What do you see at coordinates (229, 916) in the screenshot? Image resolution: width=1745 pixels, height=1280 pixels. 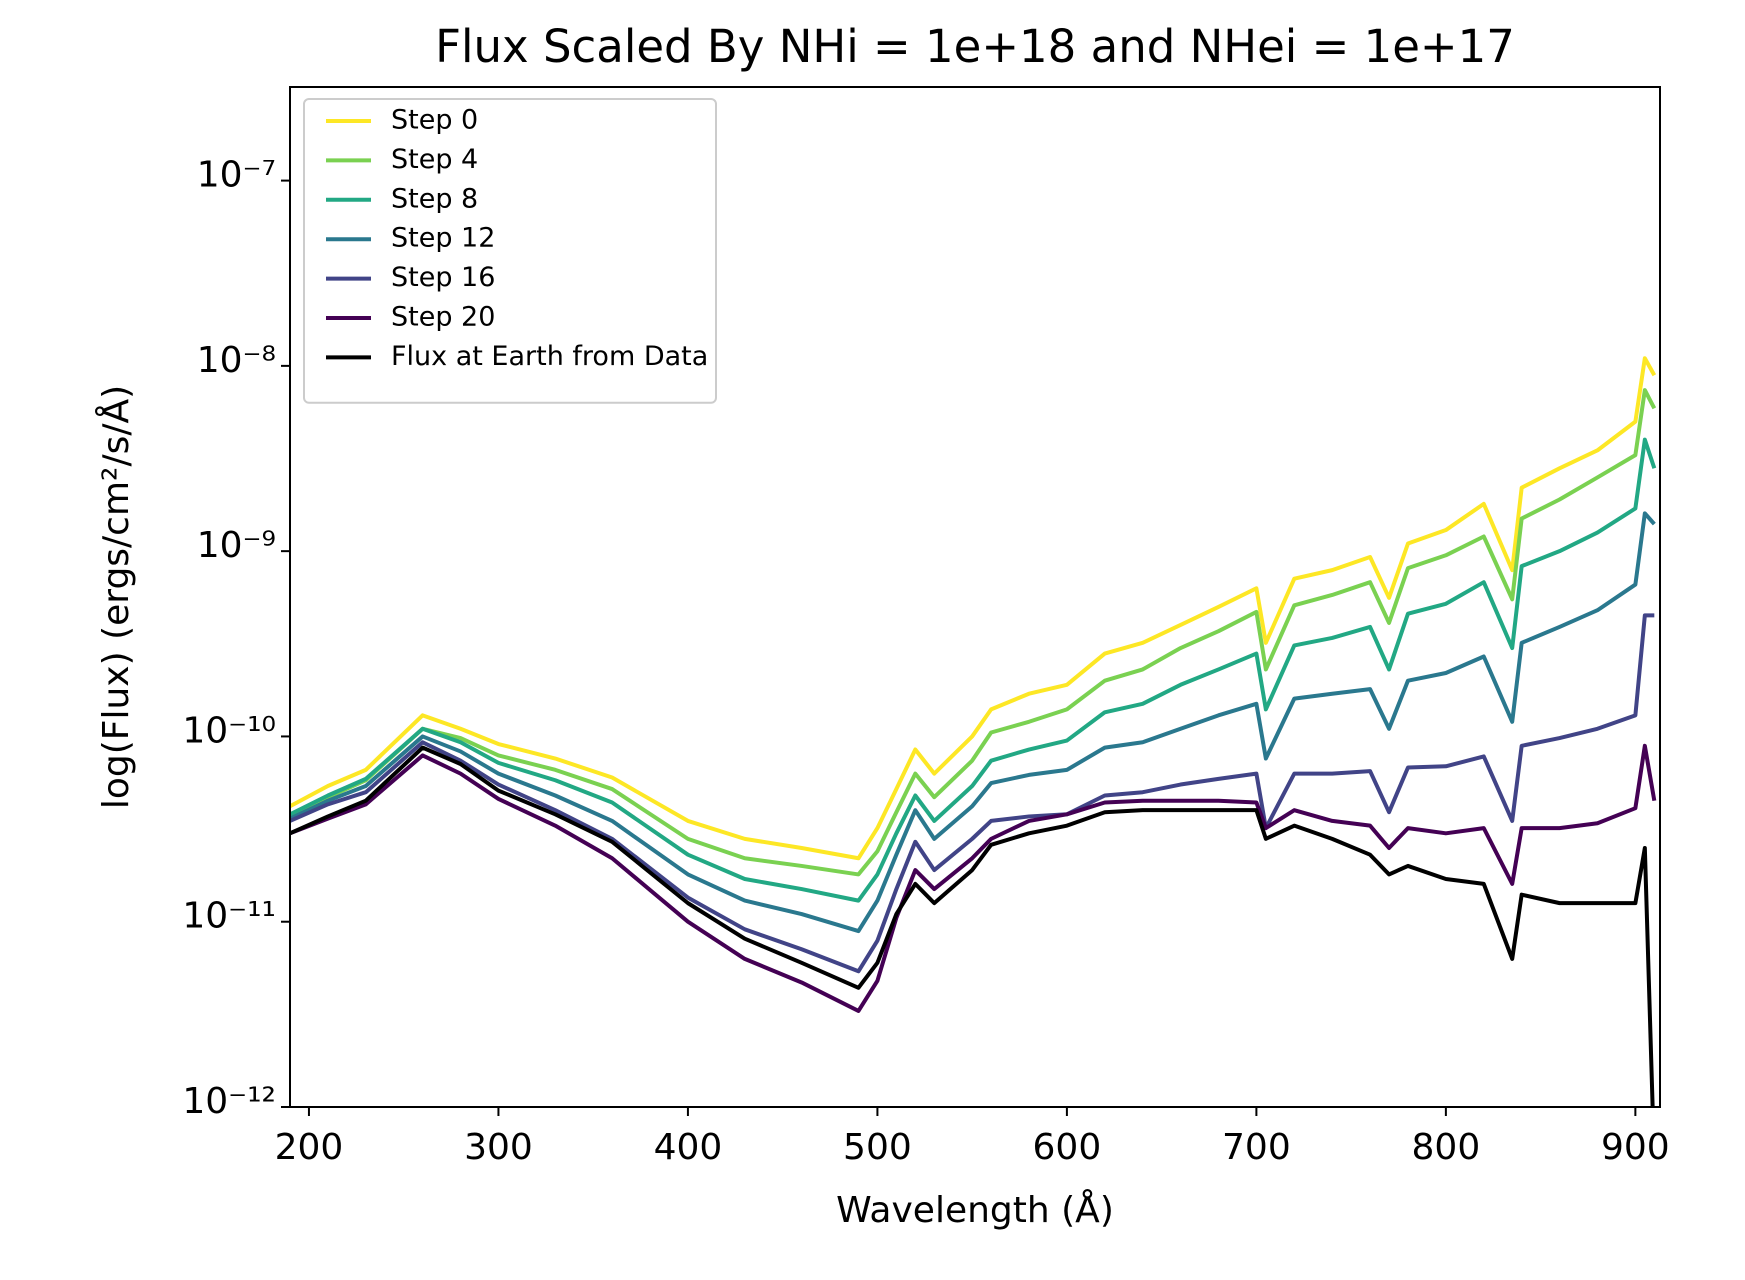 I see `y-tick-label: 10⁻¹¹` at bounding box center [229, 916].